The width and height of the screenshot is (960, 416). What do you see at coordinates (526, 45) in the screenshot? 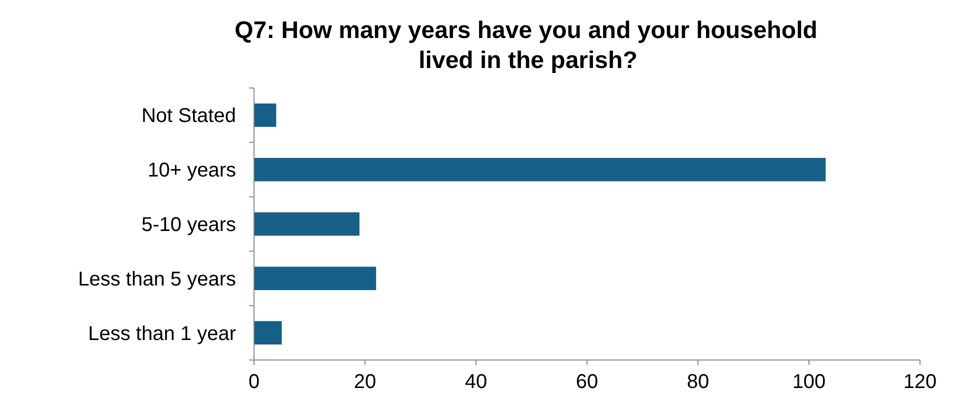
I see `chart-title: Q7: How many years have you and your household lived in the parish?` at bounding box center [526, 45].